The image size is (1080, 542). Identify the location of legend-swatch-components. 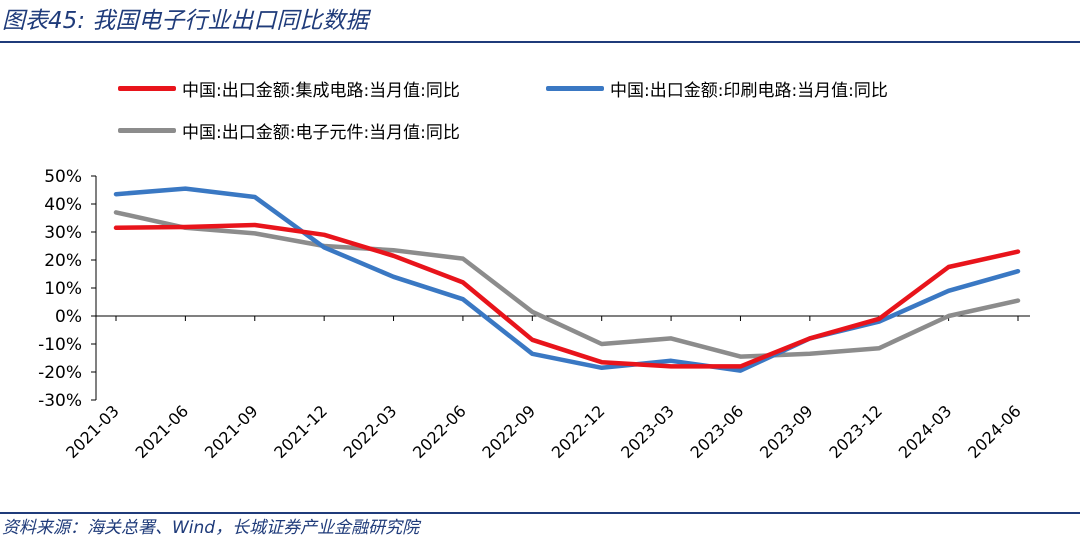
(147, 130).